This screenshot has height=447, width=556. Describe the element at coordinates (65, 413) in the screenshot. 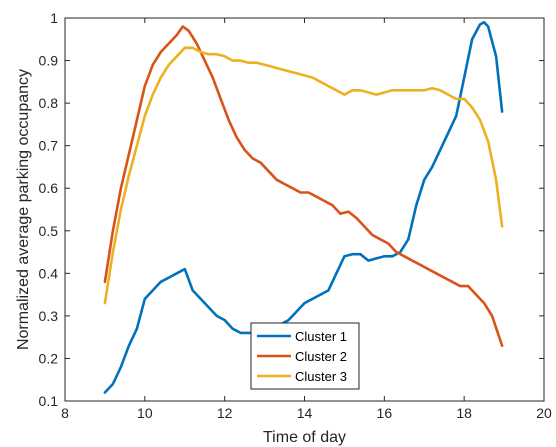

I see `x-tick-label: 8` at that location.